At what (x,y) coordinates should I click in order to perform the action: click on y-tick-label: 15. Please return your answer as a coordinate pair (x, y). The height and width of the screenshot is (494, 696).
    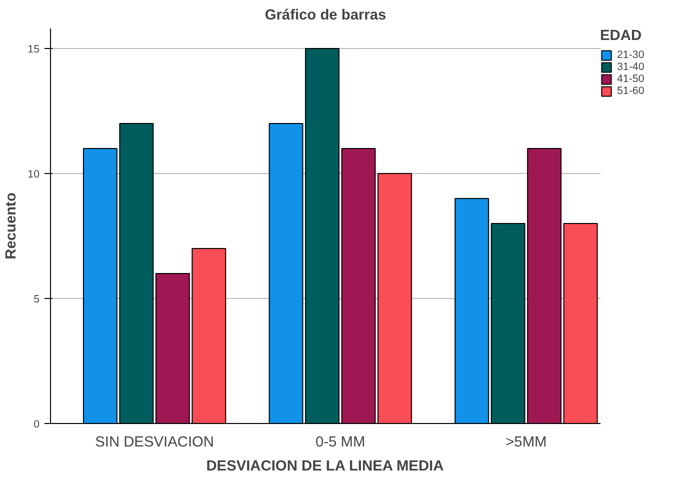
    Looking at the image, I should click on (34, 50).